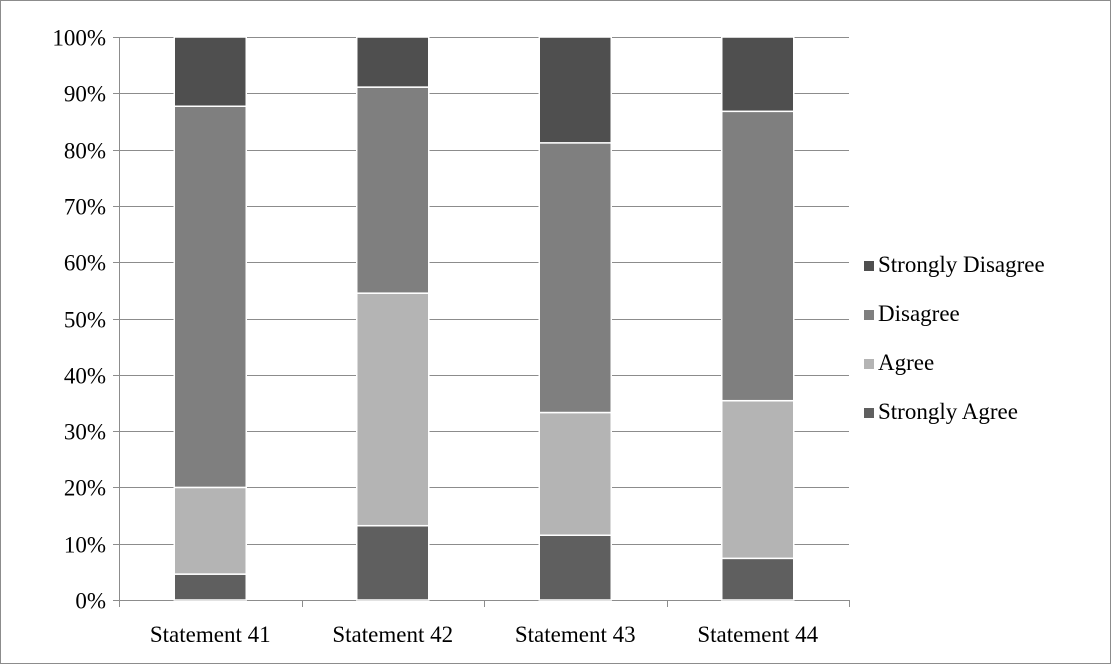  Describe the element at coordinates (79, 38) in the screenshot. I see `y-tick-label: 100%` at that location.